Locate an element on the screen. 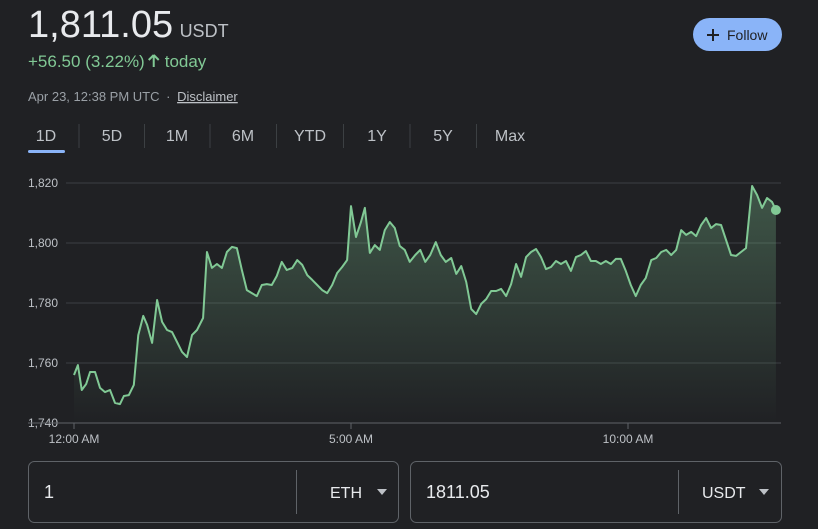 This screenshot has width=818, height=529. x-tick-label: 10:00 AM is located at coordinates (628, 439).